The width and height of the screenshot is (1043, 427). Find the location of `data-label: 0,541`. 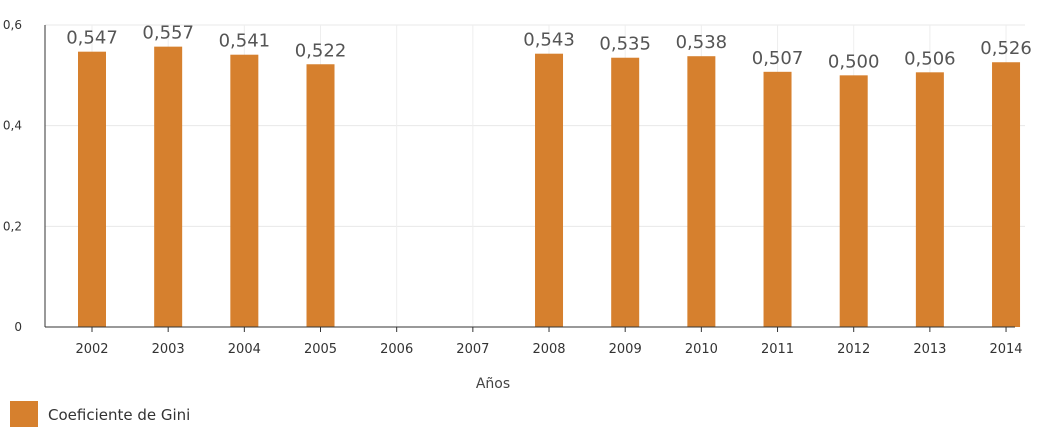

data-label: 0,541 is located at coordinates (245, 41).